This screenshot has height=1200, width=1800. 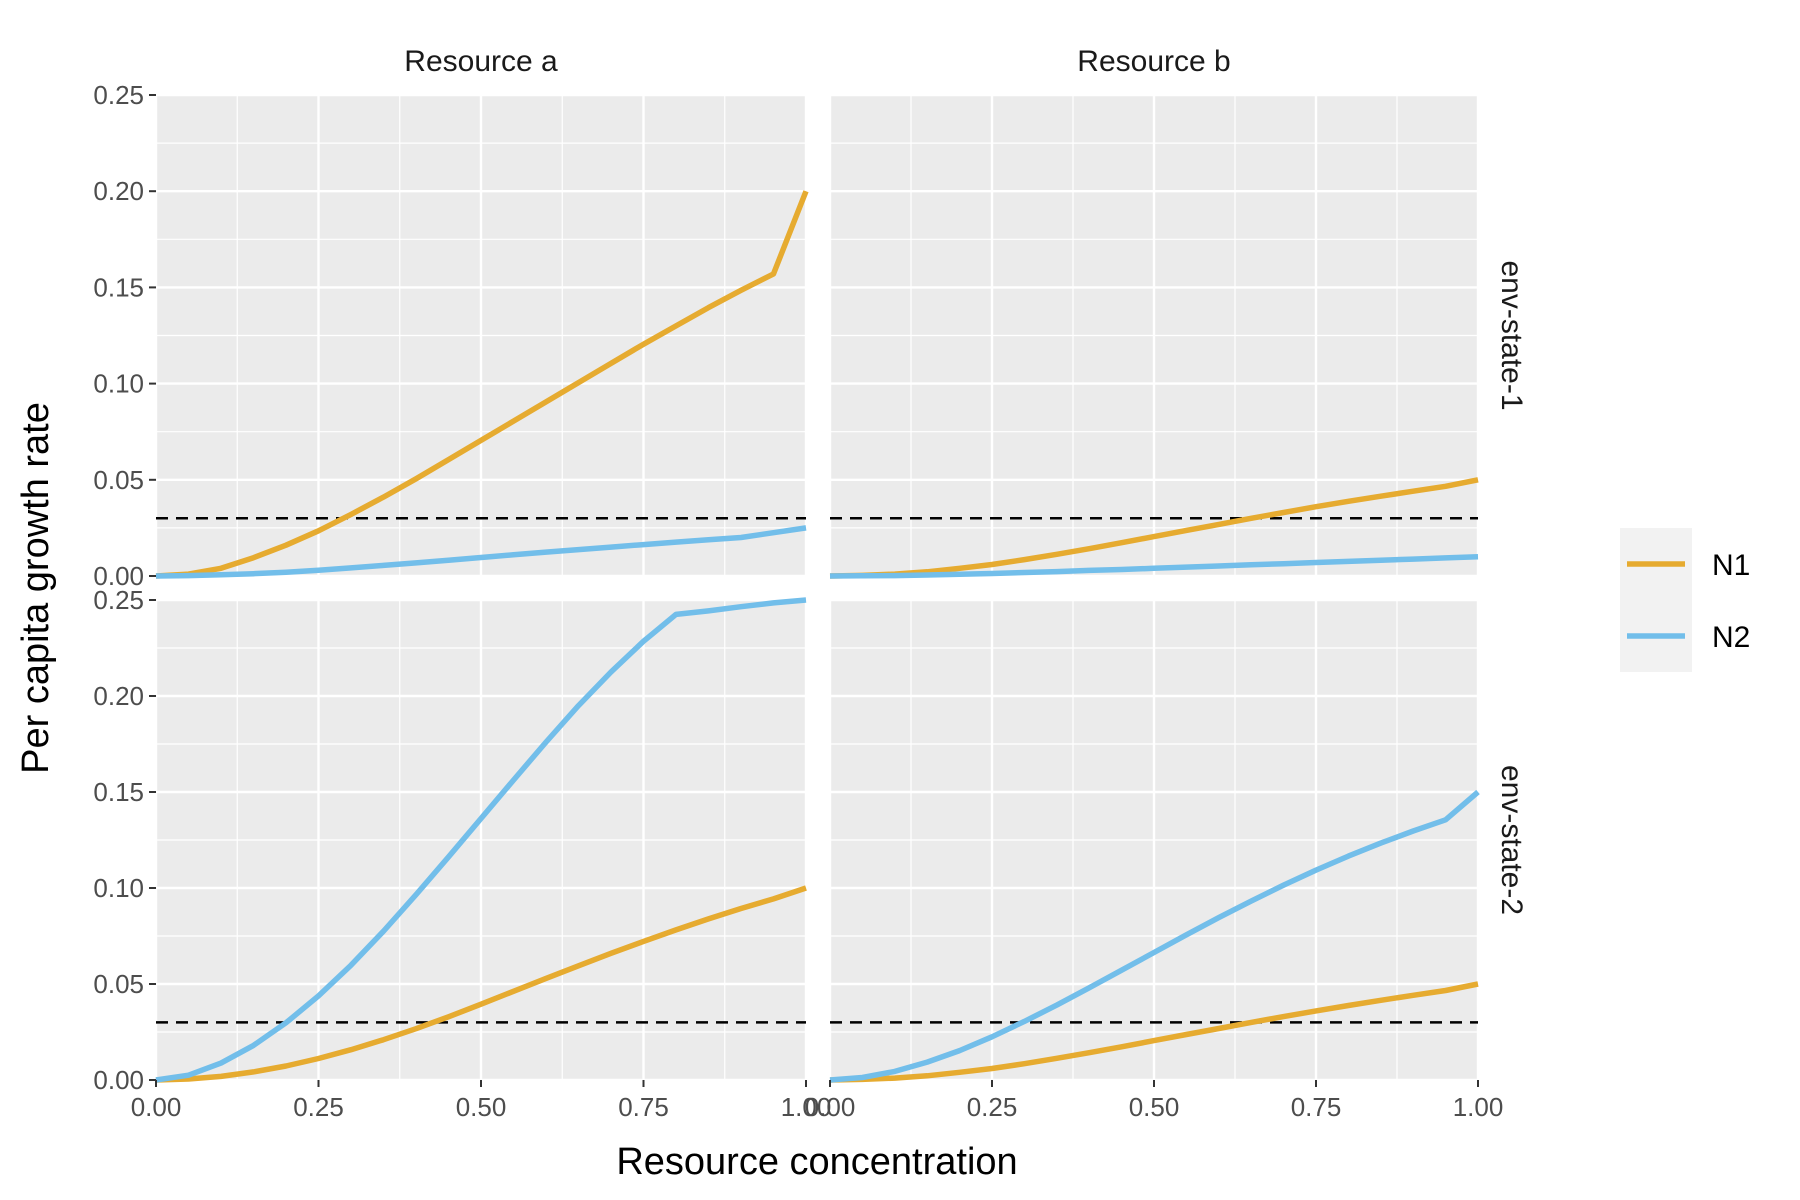 I want to click on legend-label: N1, so click(x=1731, y=565).